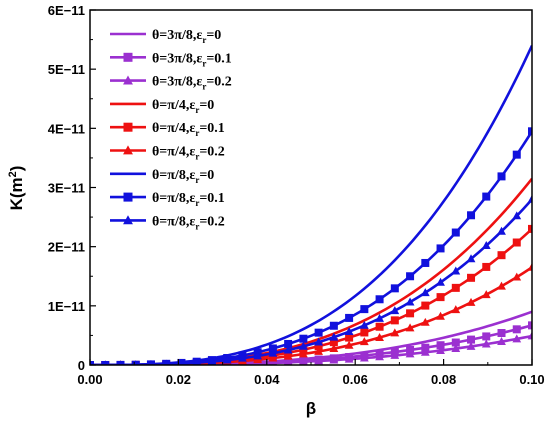  I want to click on legend-label: θ=π/4,εr=0.2, so click(188, 153).